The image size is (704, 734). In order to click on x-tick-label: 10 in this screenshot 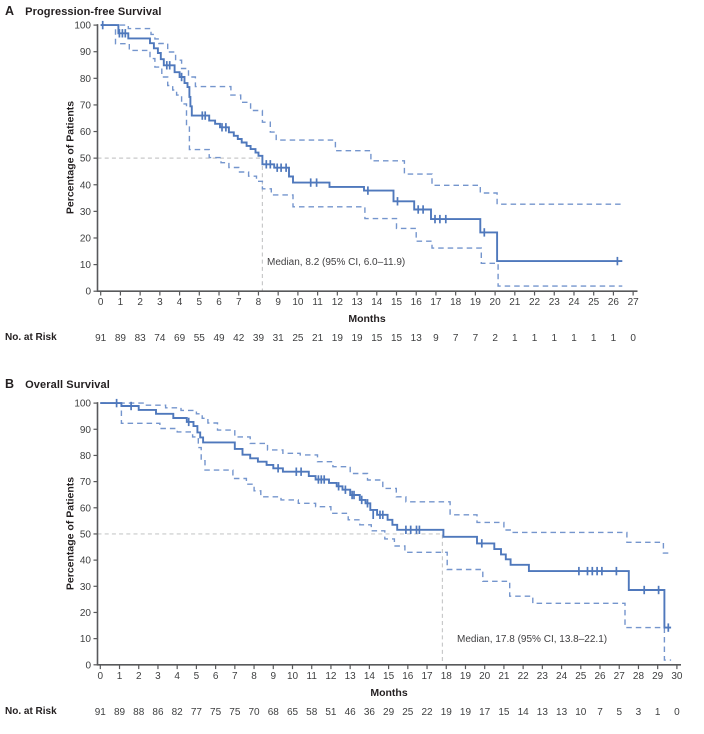, I will do `click(298, 302)`.